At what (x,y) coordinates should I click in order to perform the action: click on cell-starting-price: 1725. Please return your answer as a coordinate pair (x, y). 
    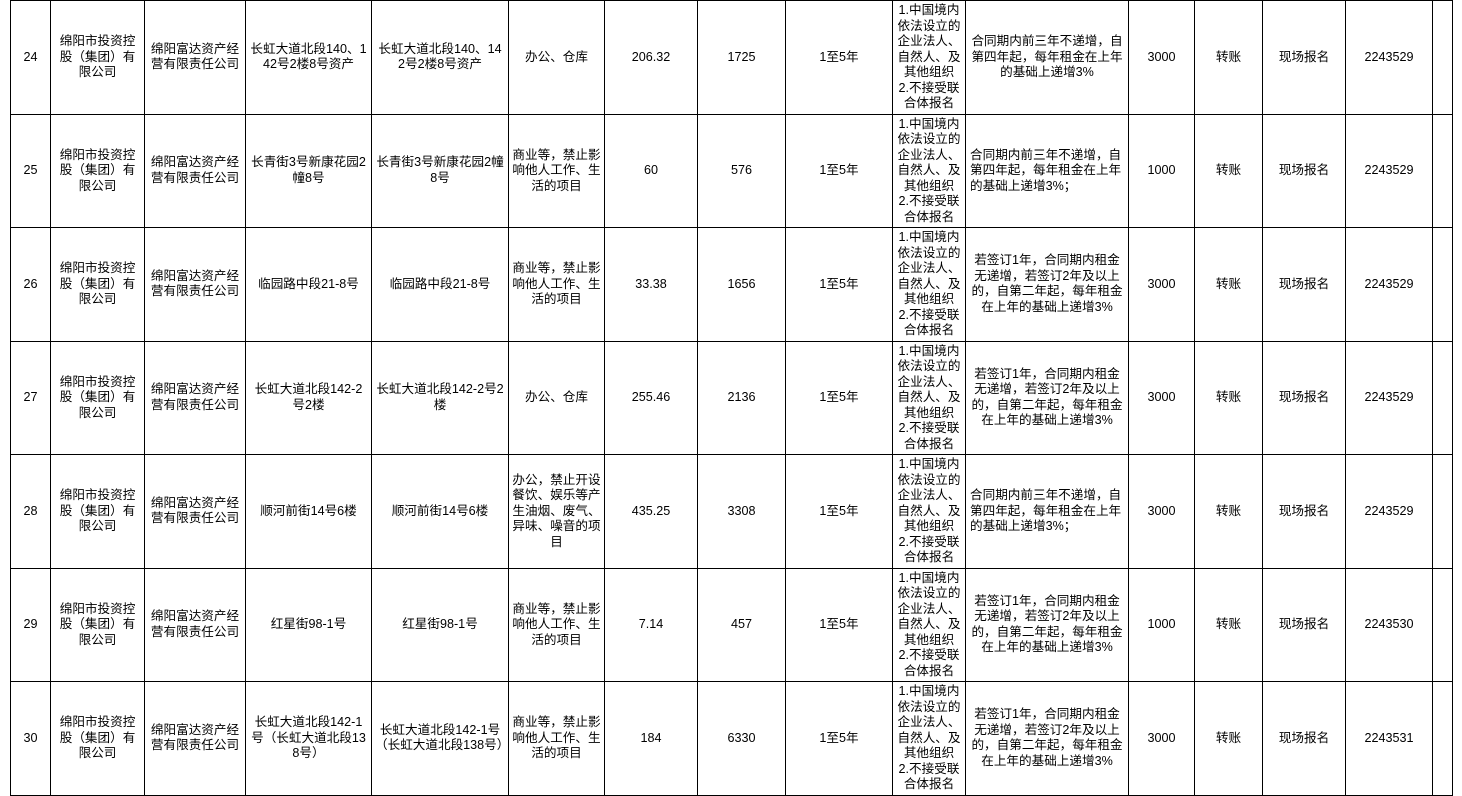
    Looking at the image, I should click on (741, 57).